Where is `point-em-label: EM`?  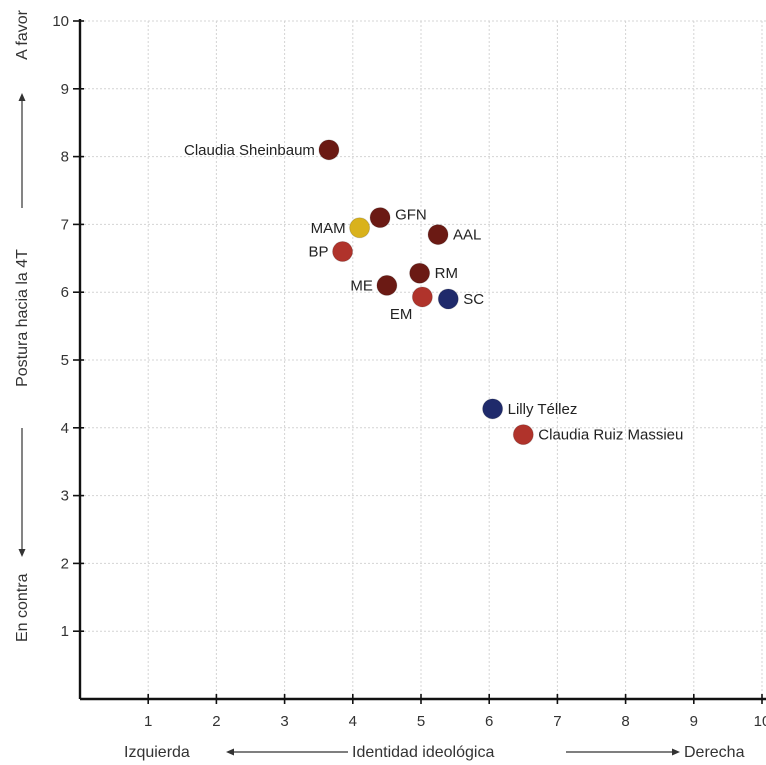
point-em-label: EM is located at coordinates (401, 314).